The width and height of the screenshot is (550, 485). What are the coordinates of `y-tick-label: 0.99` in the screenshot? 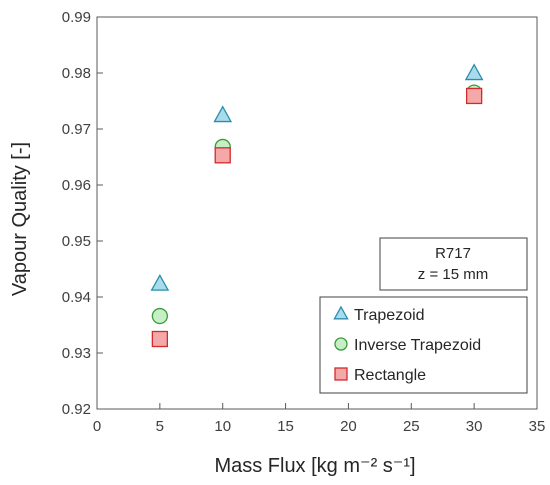 It's located at (76, 17).